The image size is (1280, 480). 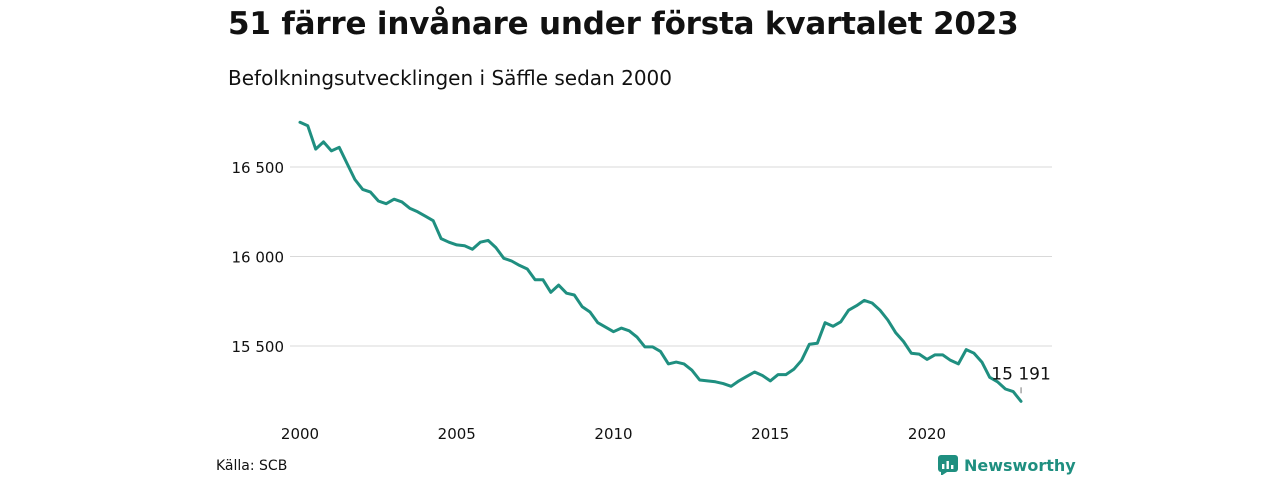 I want to click on x-tick-label: 2020, so click(x=927, y=434).